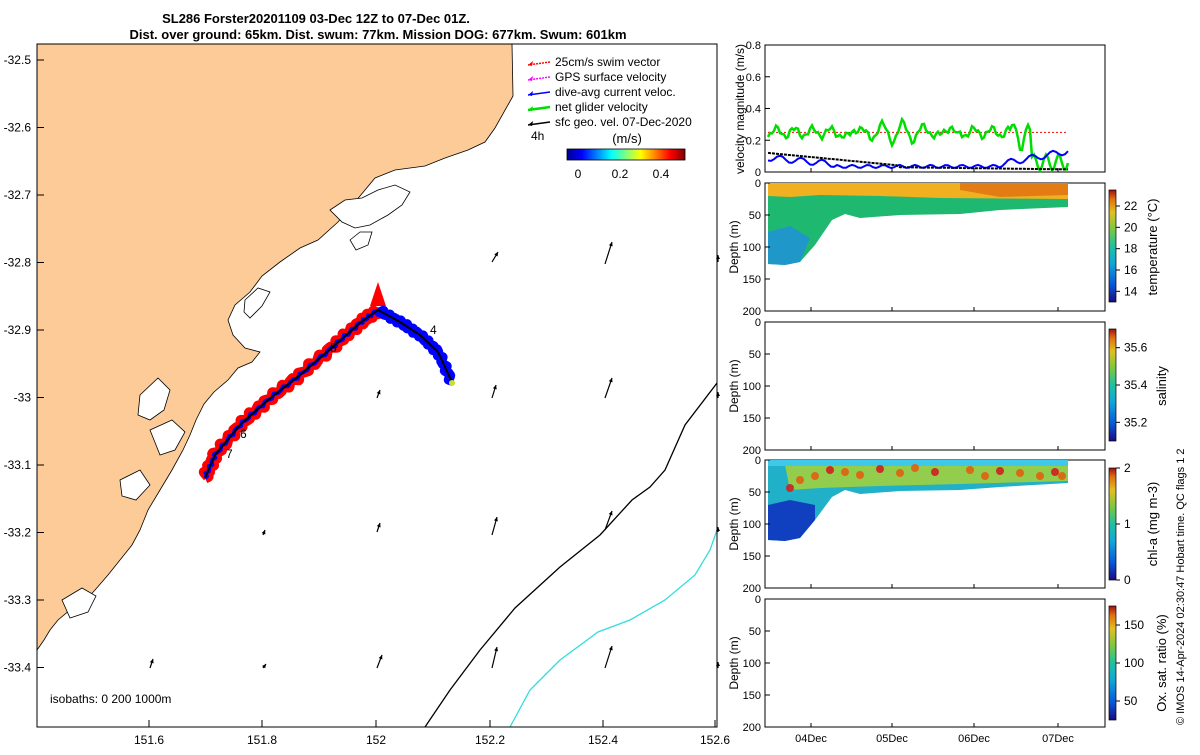 This screenshot has width=1200, height=755. I want to click on glider-path, so click(328, 393).